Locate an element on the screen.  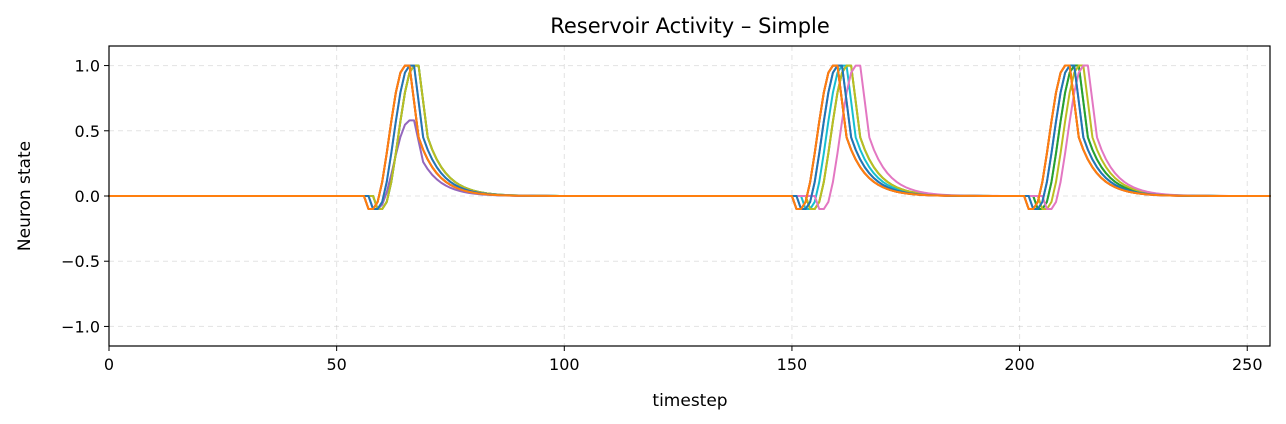
y-tick-label: 0.0 is located at coordinates (87, 196).